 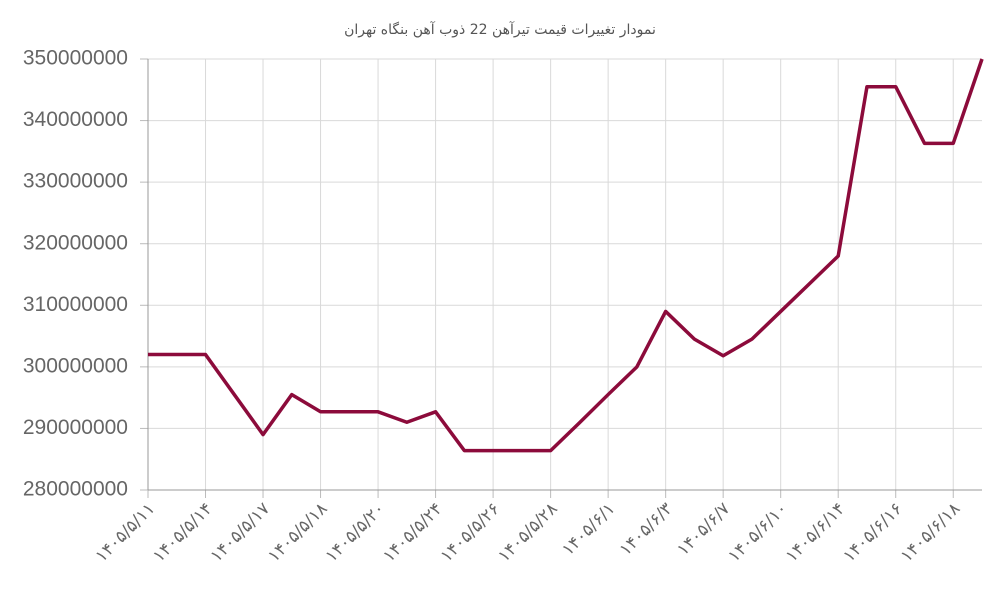 What do you see at coordinates (75, 242) in the screenshot?
I see `y-tick-label: 320000000` at bounding box center [75, 242].